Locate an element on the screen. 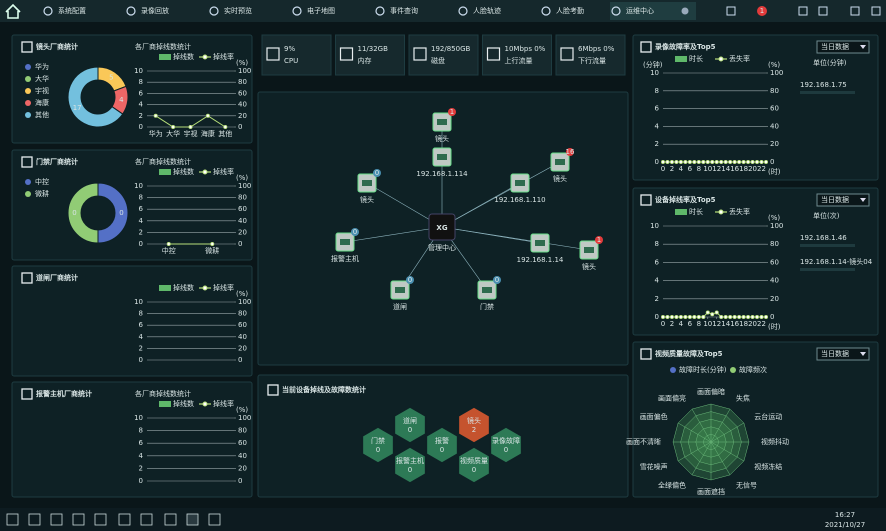 The height and width of the screenshot is (531, 886). active-tab is located at coordinates (653, 11).